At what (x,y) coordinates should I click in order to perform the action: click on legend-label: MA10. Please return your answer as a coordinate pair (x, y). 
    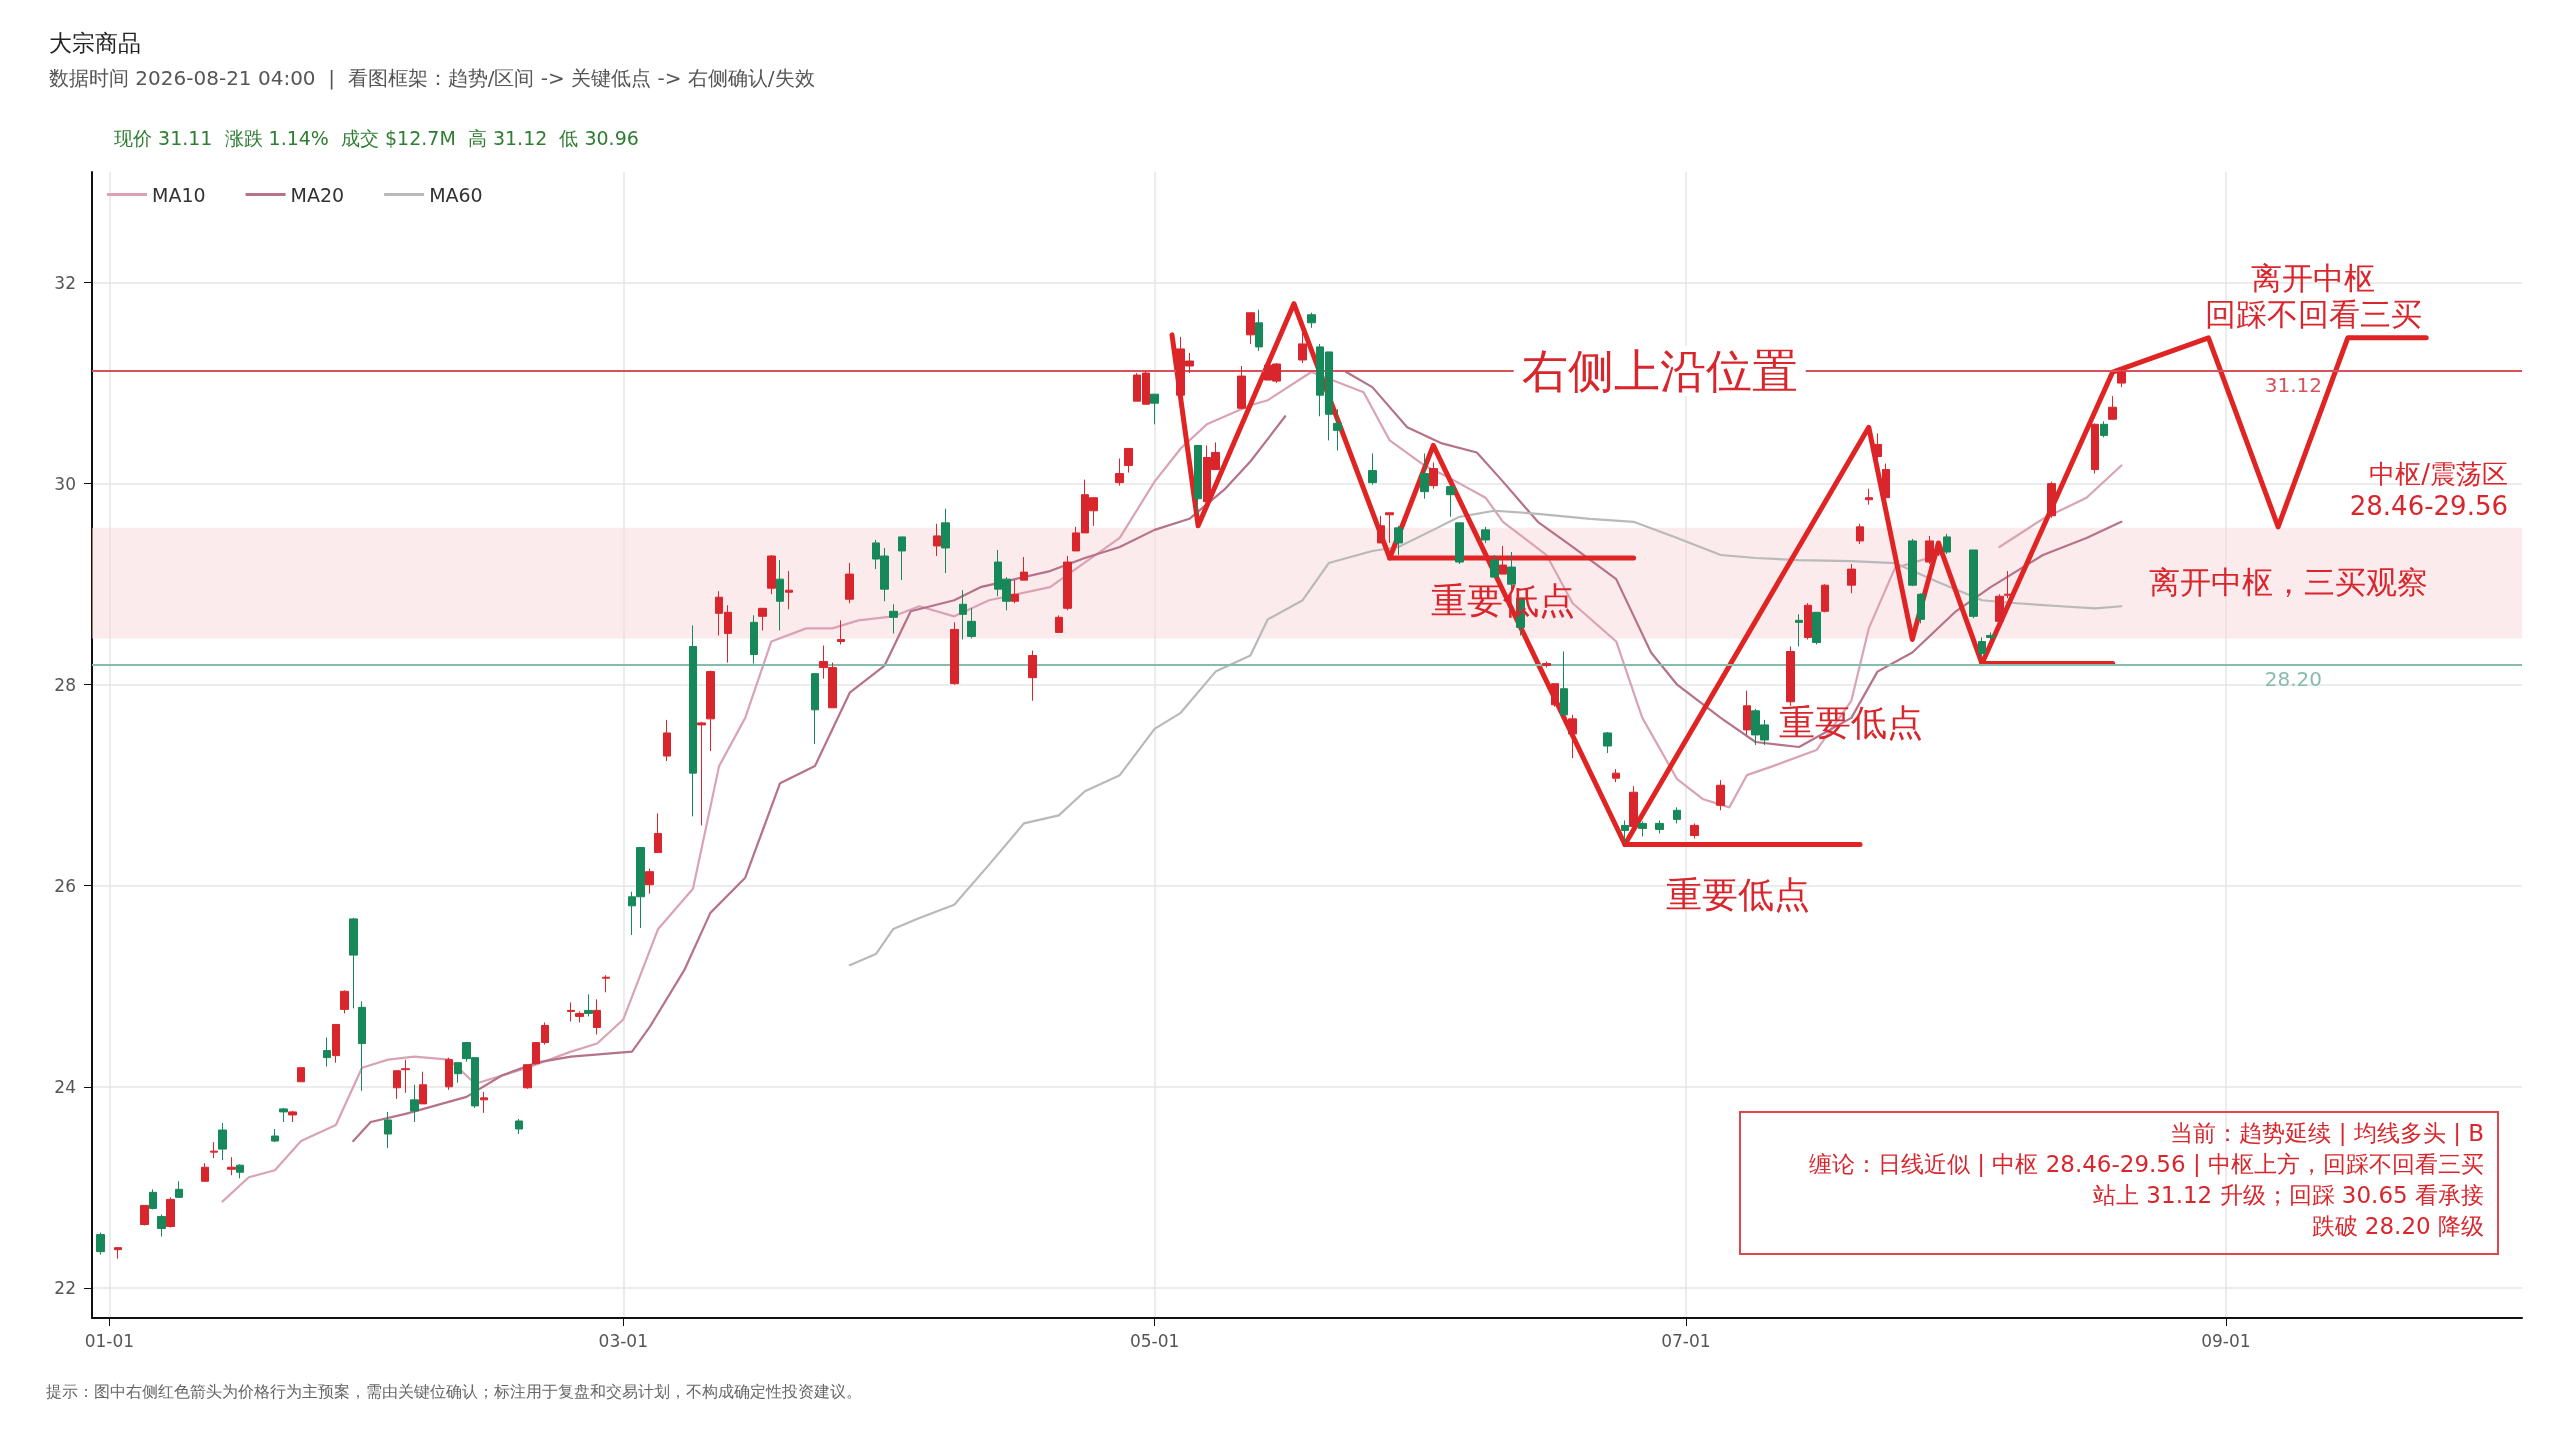
    Looking at the image, I should click on (179, 194).